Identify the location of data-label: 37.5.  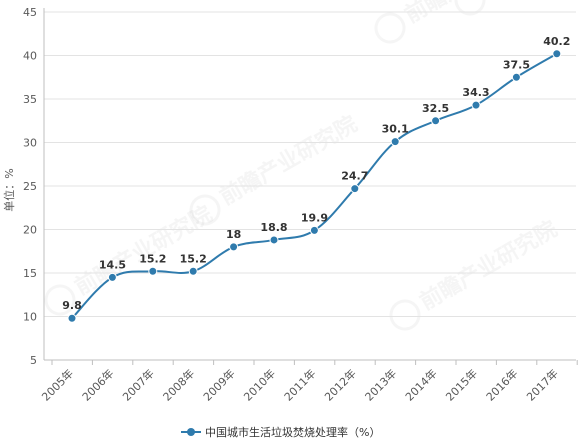
(516, 64).